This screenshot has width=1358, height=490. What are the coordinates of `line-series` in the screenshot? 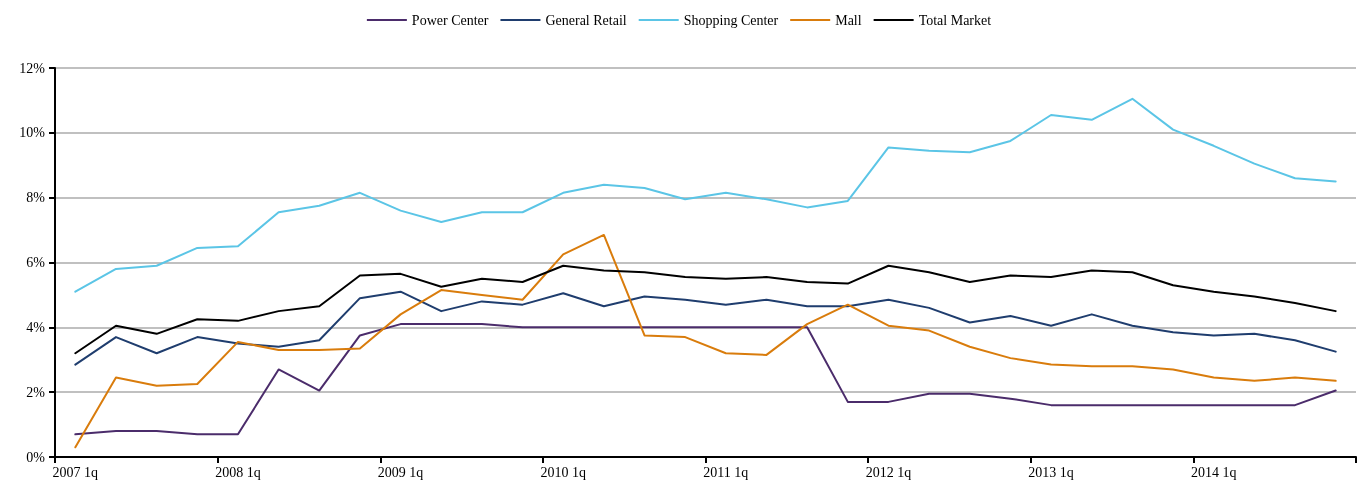 It's located at (705, 328).